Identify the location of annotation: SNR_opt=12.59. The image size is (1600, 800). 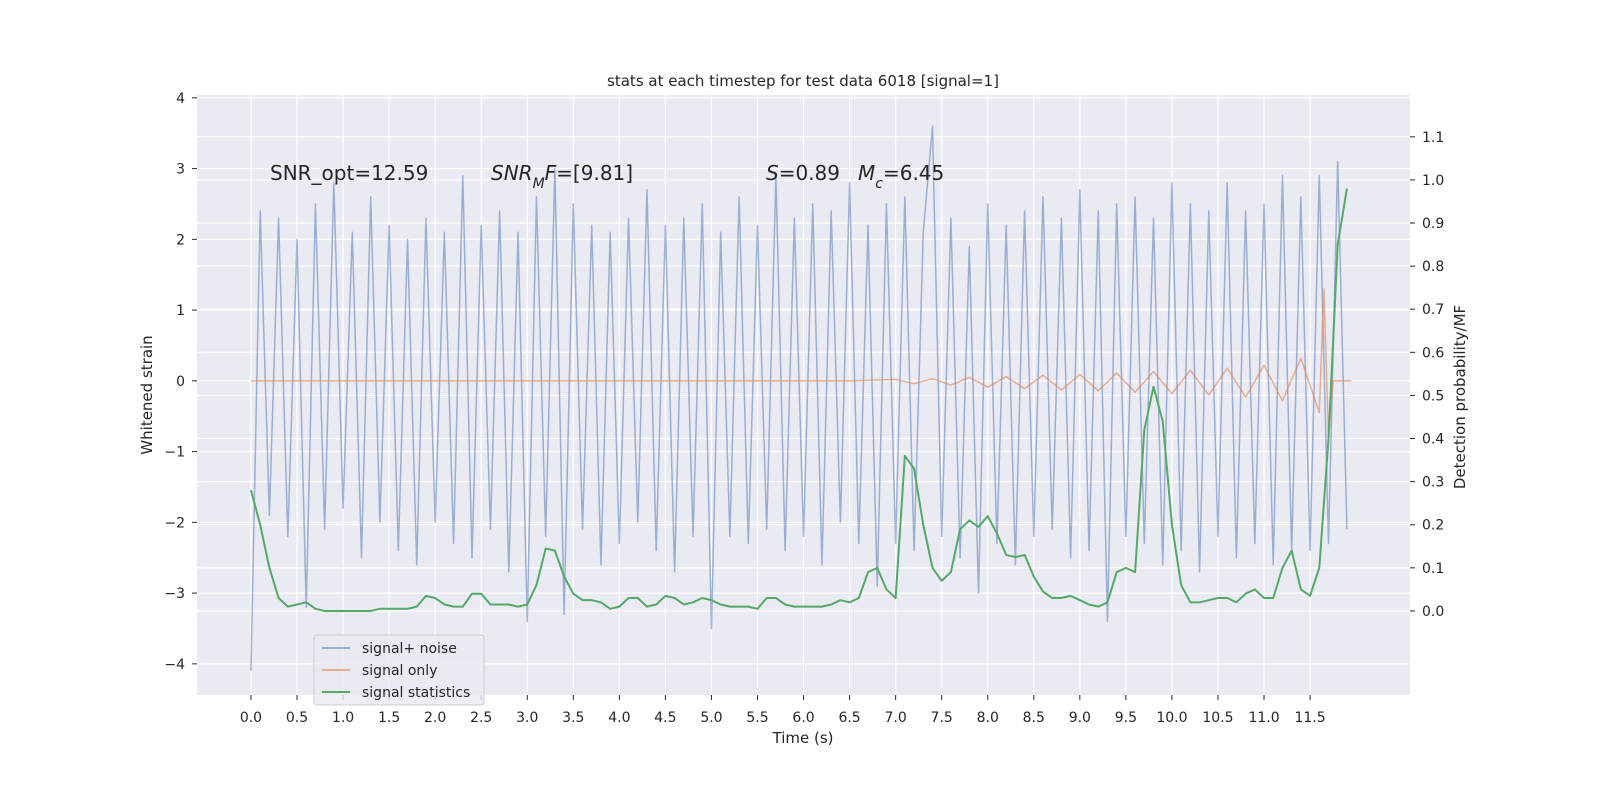
(349, 173).